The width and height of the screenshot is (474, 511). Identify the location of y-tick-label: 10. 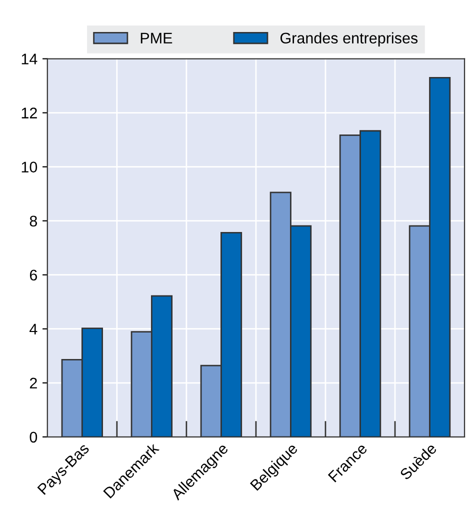
(30, 167).